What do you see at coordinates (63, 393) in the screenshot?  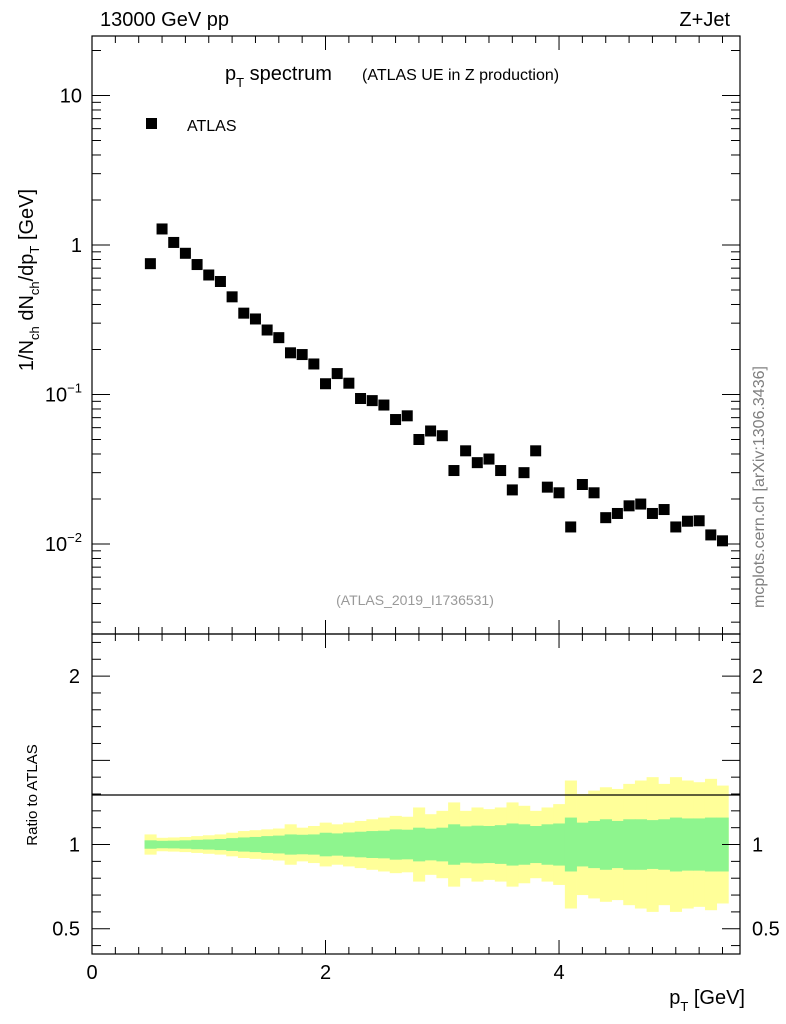 I see `y-tick-label: 10⁻¹` at bounding box center [63, 393].